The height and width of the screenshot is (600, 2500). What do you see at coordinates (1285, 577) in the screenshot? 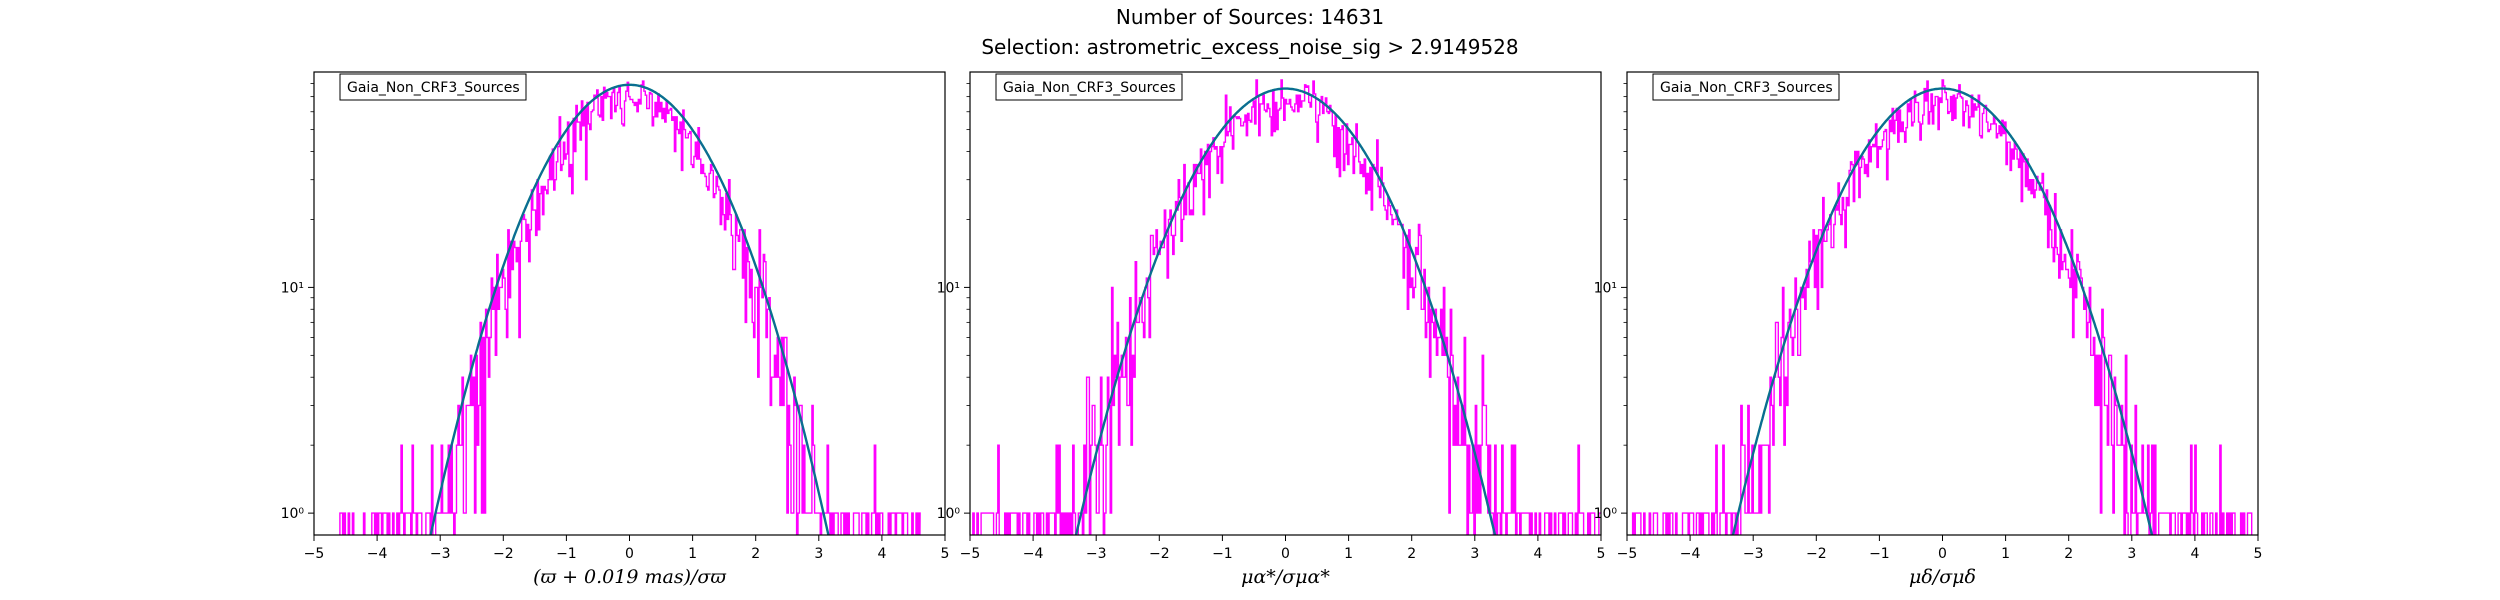
I see `x-axis-label: μα*/σμα*` at bounding box center [1285, 577].